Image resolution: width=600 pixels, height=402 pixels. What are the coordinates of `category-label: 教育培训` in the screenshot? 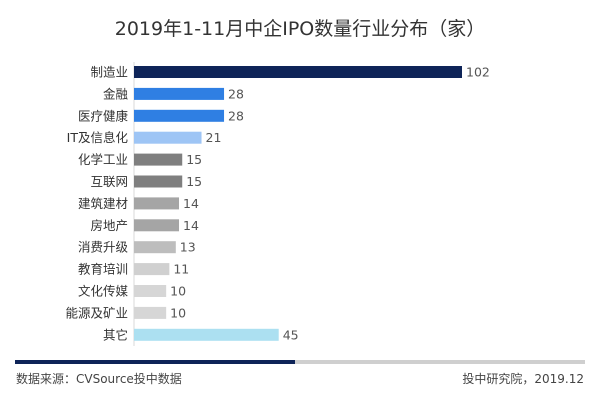 It's located at (103, 269).